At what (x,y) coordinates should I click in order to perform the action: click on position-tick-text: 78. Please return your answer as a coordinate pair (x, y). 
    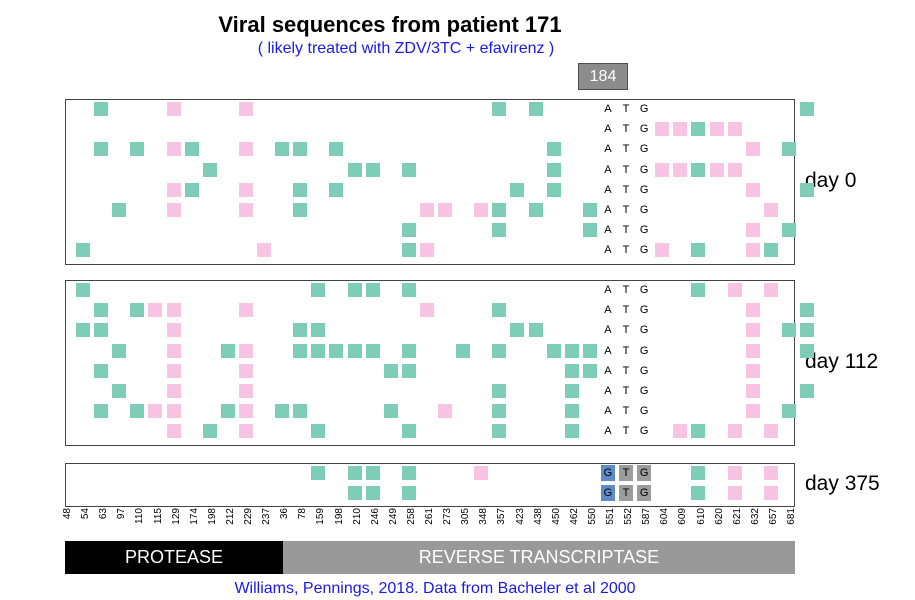
    Looking at the image, I should click on (303, 514).